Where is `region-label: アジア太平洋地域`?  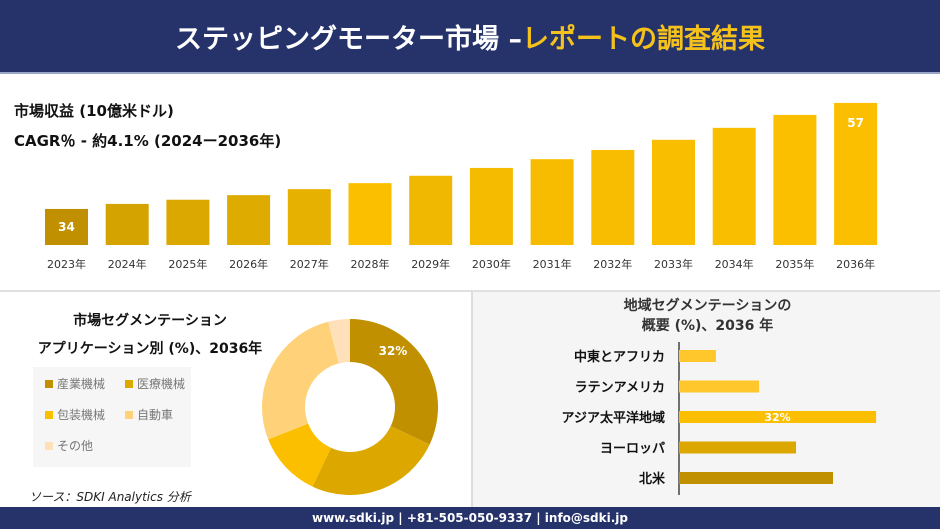
region-label: アジア太平洋地域 is located at coordinates (613, 418).